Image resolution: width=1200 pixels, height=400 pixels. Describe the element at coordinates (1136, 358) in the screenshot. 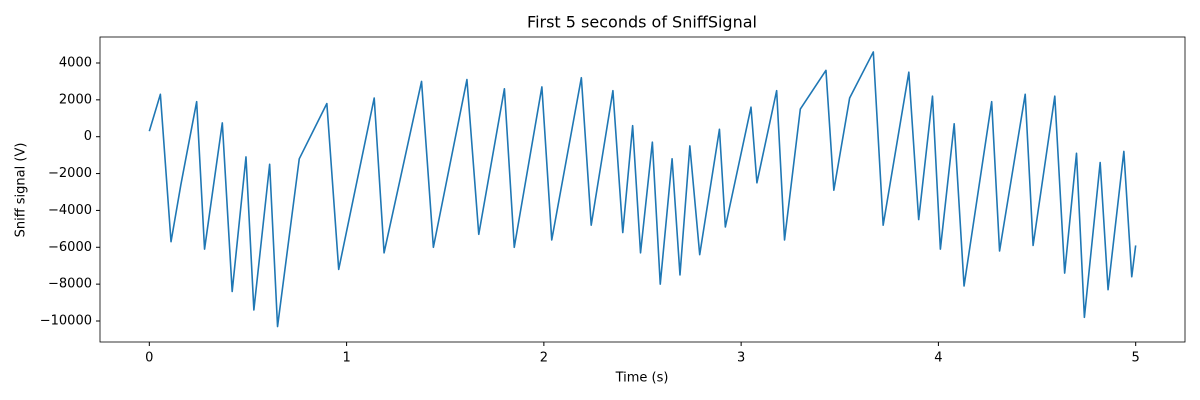

I see `x-tick-label: 5` at that location.